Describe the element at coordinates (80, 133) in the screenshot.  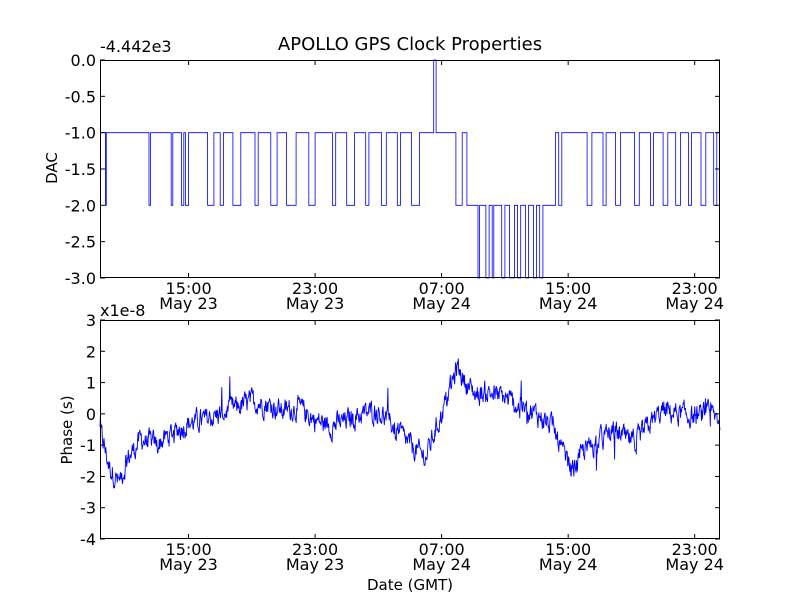
I see `dac-ytick-label: -1.0` at that location.